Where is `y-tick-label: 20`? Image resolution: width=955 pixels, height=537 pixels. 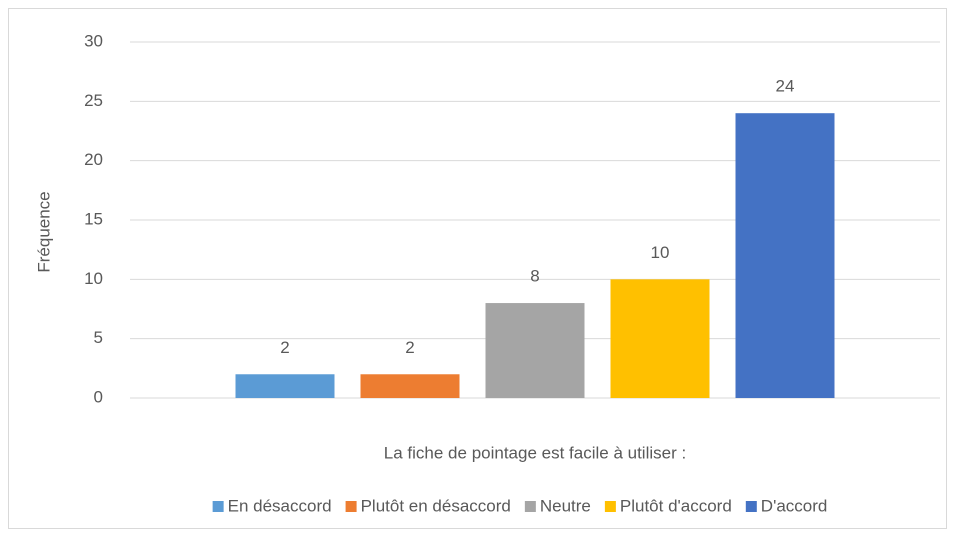 y-tick-label: 20 is located at coordinates (93, 159).